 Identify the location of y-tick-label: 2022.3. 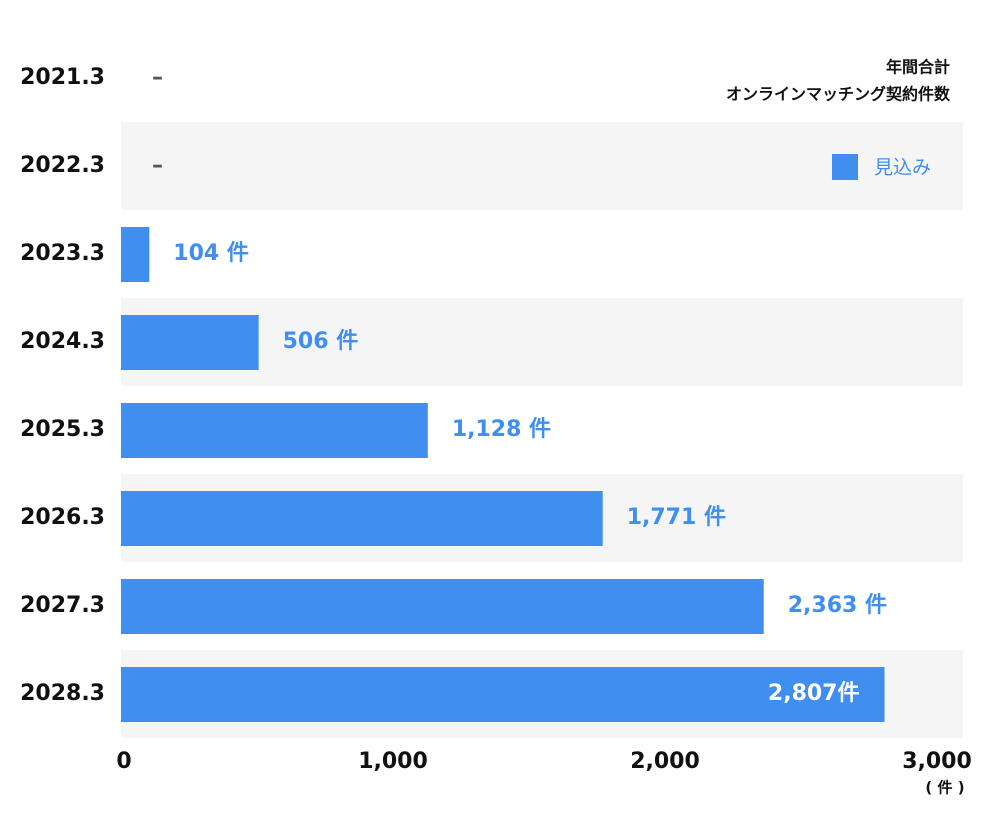
(62, 165).